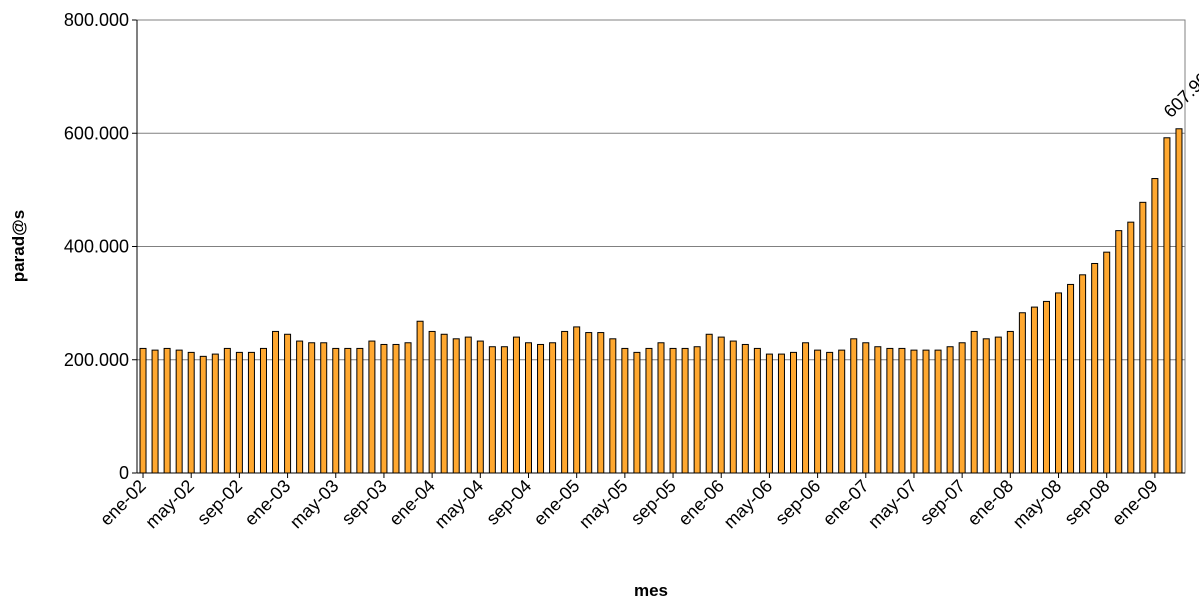 The image size is (1199, 603). What do you see at coordinates (219, 502) in the screenshot?
I see `x-tick-label: sep-02` at bounding box center [219, 502].